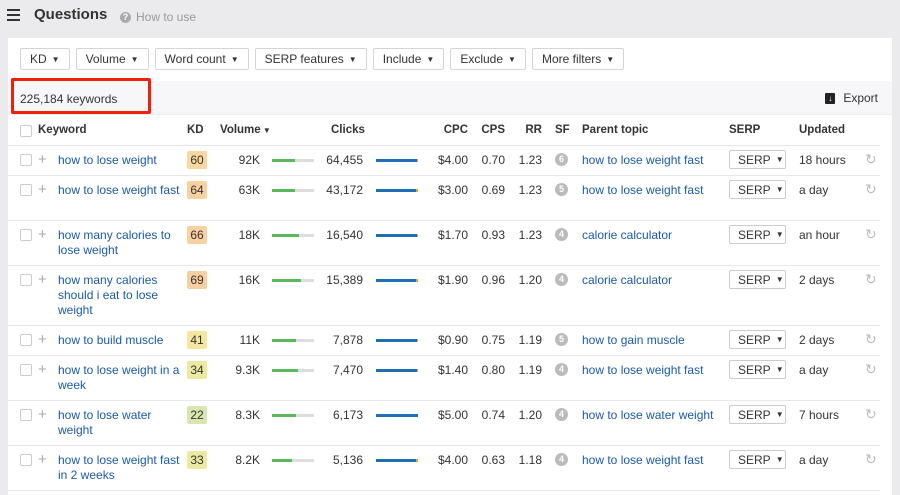 This screenshot has width=900, height=495. What do you see at coordinates (158, 17) in the screenshot?
I see `how-to-use-link: ? How to use` at bounding box center [158, 17].